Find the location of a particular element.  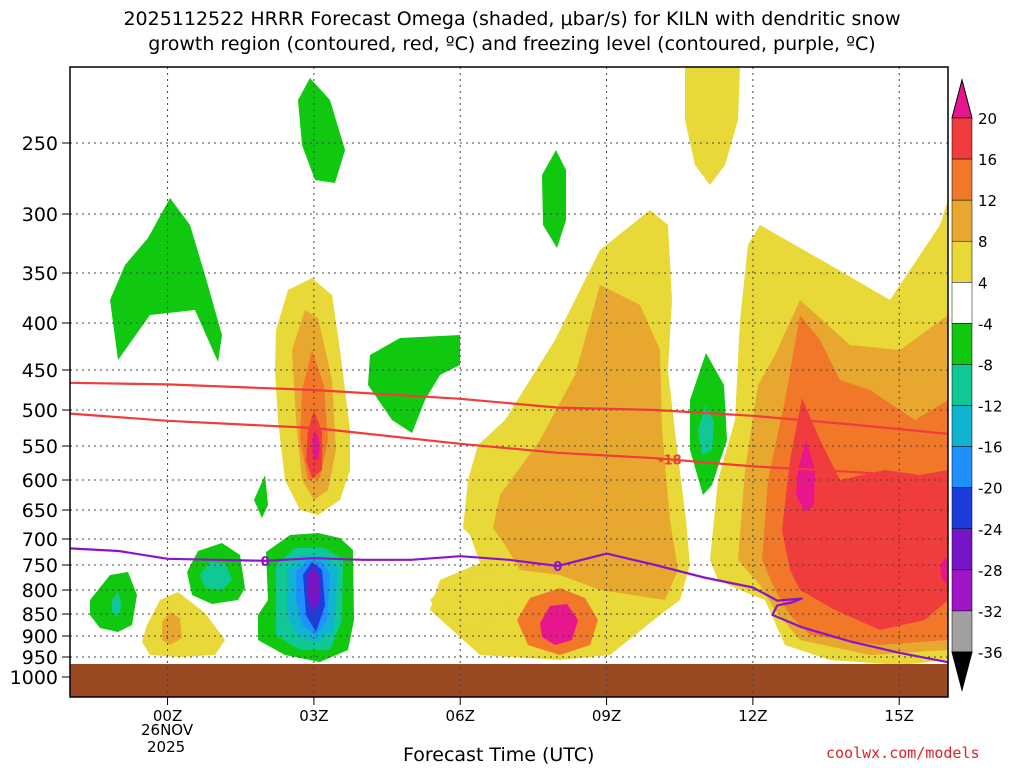

date-label-year: 2025 is located at coordinates (166, 747).